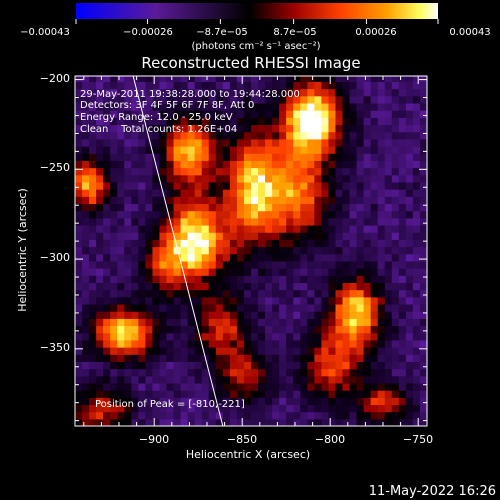  Describe the element at coordinates (257, 11) in the screenshot. I see `colorbar` at that location.